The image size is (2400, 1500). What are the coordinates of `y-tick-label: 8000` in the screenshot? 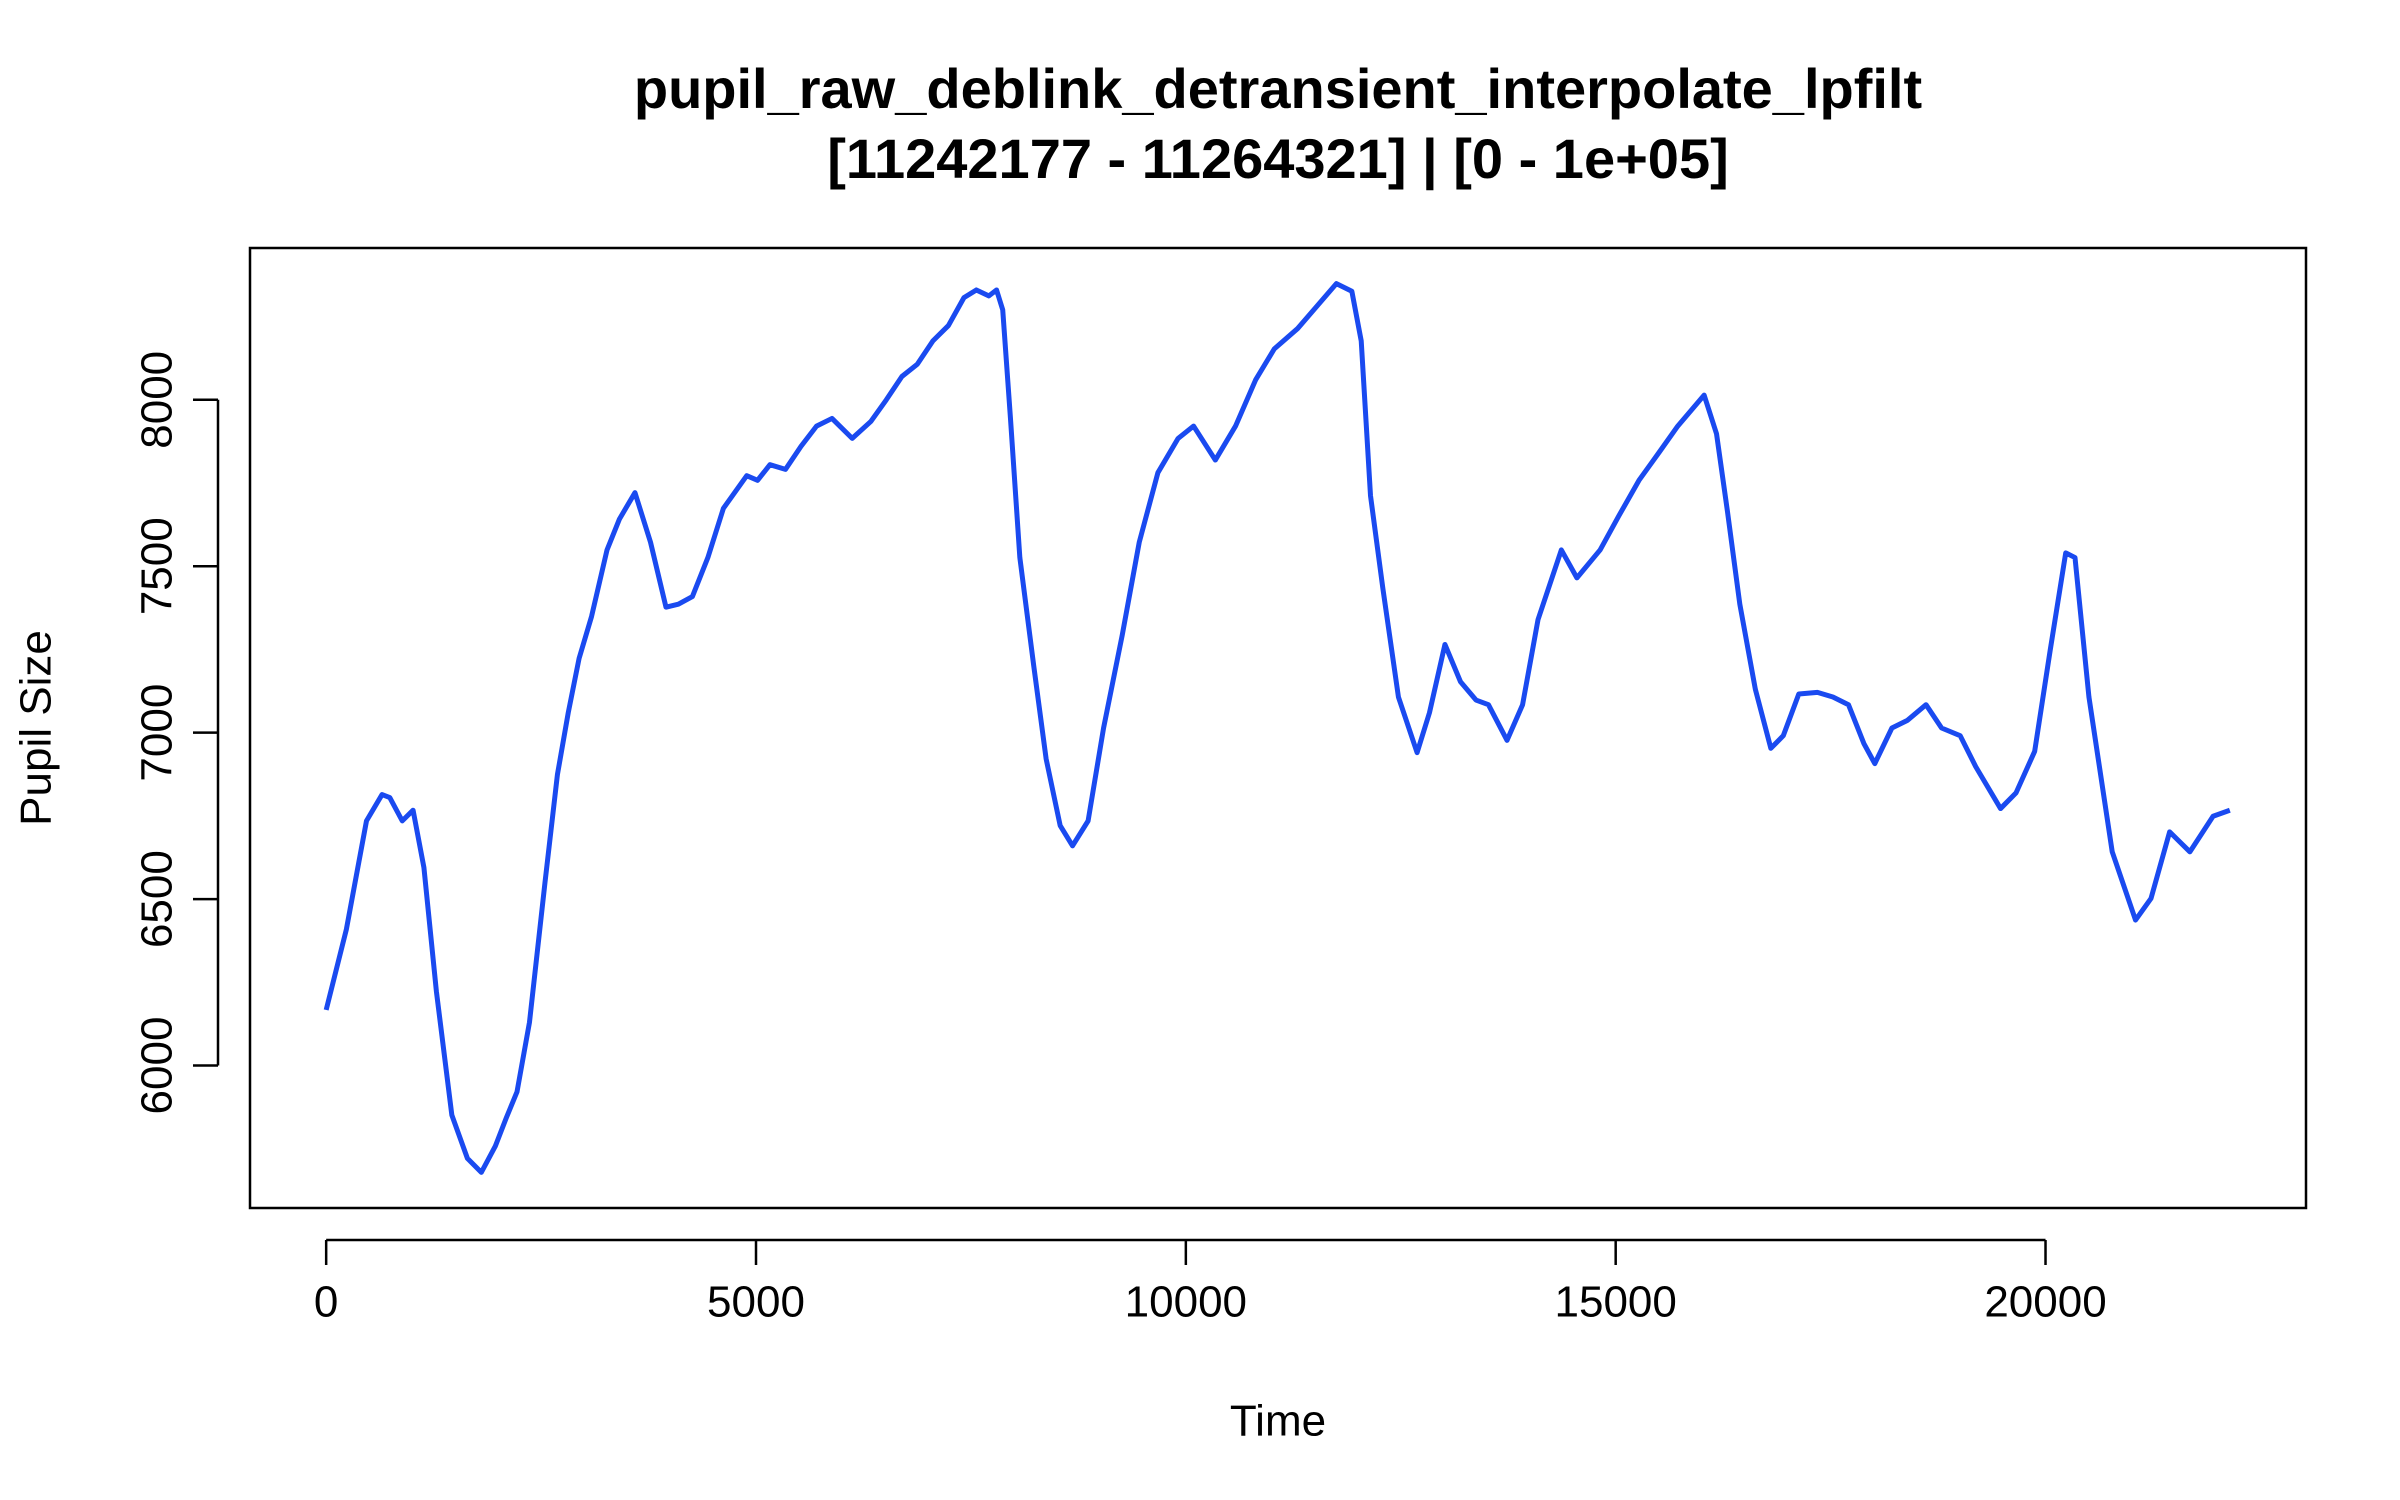 It's located at (157, 400).